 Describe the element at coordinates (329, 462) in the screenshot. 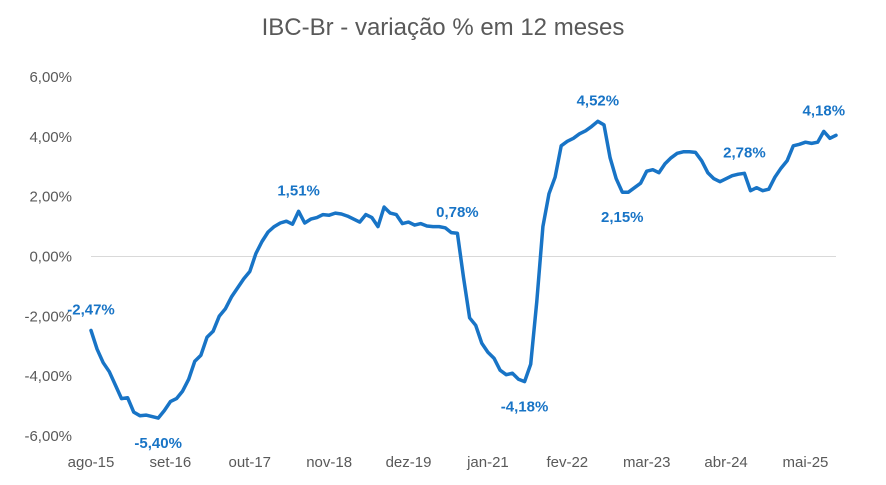

I see `x-tick-label: nov-18` at that location.